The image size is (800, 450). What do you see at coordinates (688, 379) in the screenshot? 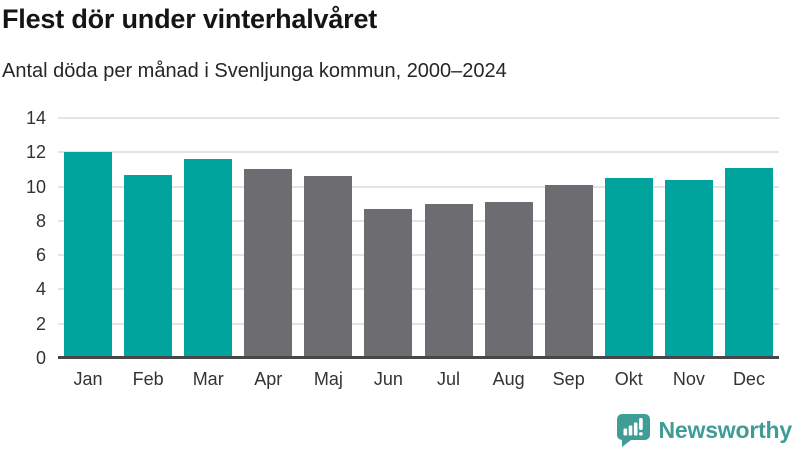
I see `x-tick-label-nov: Nov` at bounding box center [688, 379].